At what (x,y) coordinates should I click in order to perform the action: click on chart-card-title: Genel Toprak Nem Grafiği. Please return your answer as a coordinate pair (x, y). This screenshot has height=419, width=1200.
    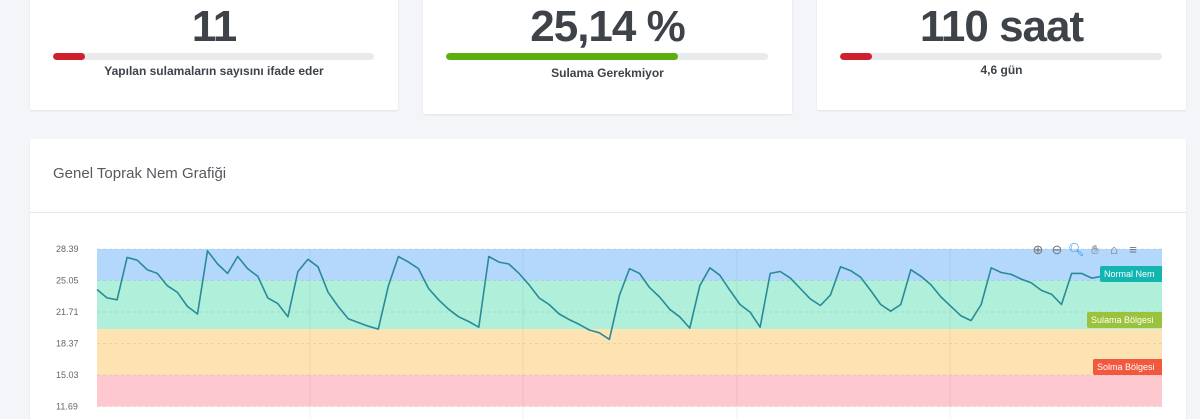
    Looking at the image, I should click on (140, 173).